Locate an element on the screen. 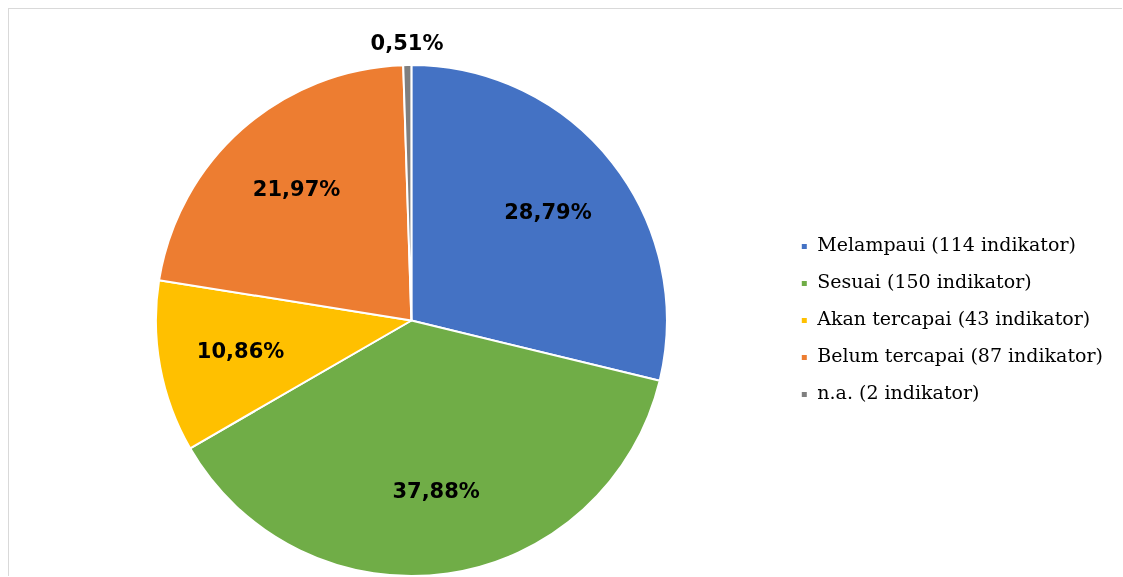 The height and width of the screenshot is (577, 1123). data-label: 37,88% is located at coordinates (436, 490).